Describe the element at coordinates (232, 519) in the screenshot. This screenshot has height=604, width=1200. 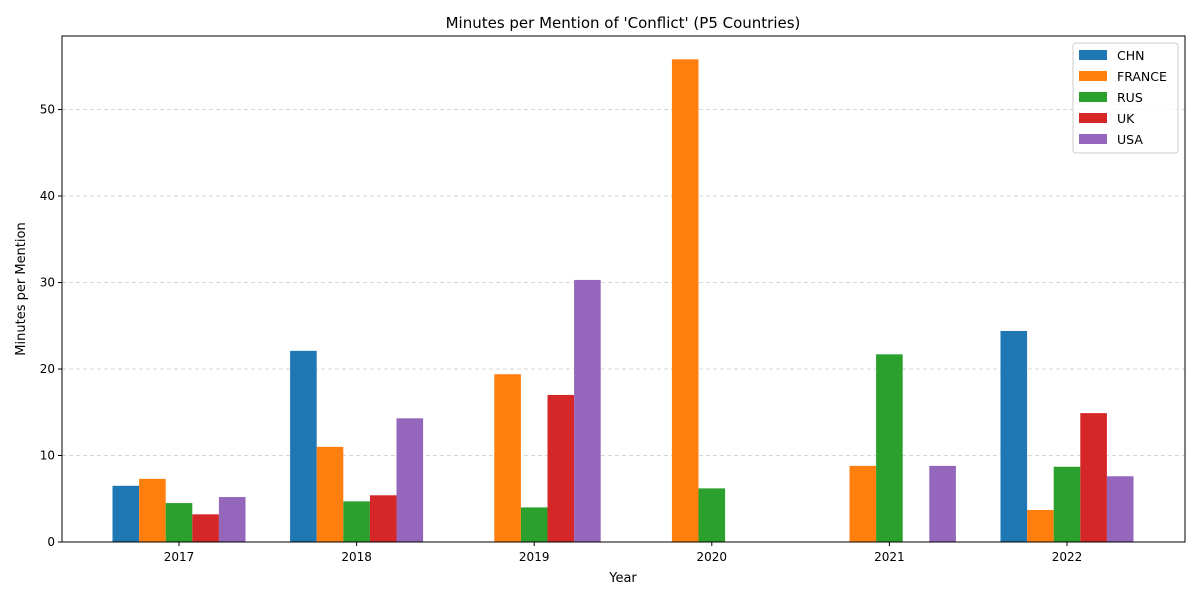
I see `bar-usa-2017` at that location.